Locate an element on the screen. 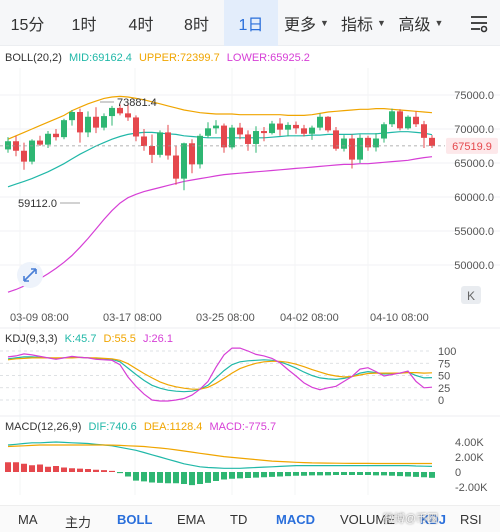  tab-label: 1日 is located at coordinates (251, 25).